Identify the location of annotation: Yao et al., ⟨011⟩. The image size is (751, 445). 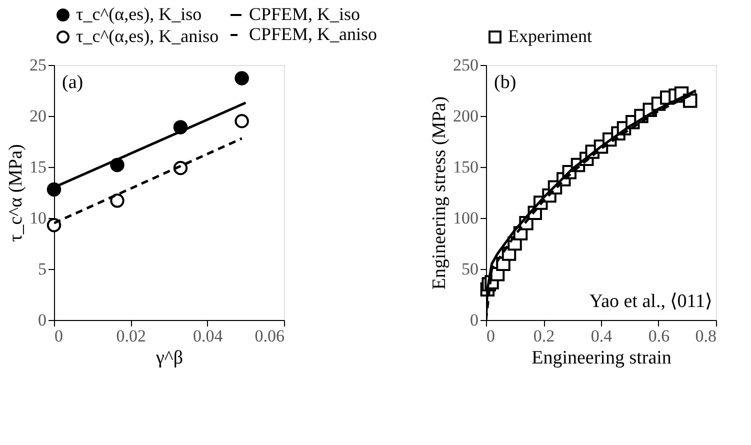
(650, 301).